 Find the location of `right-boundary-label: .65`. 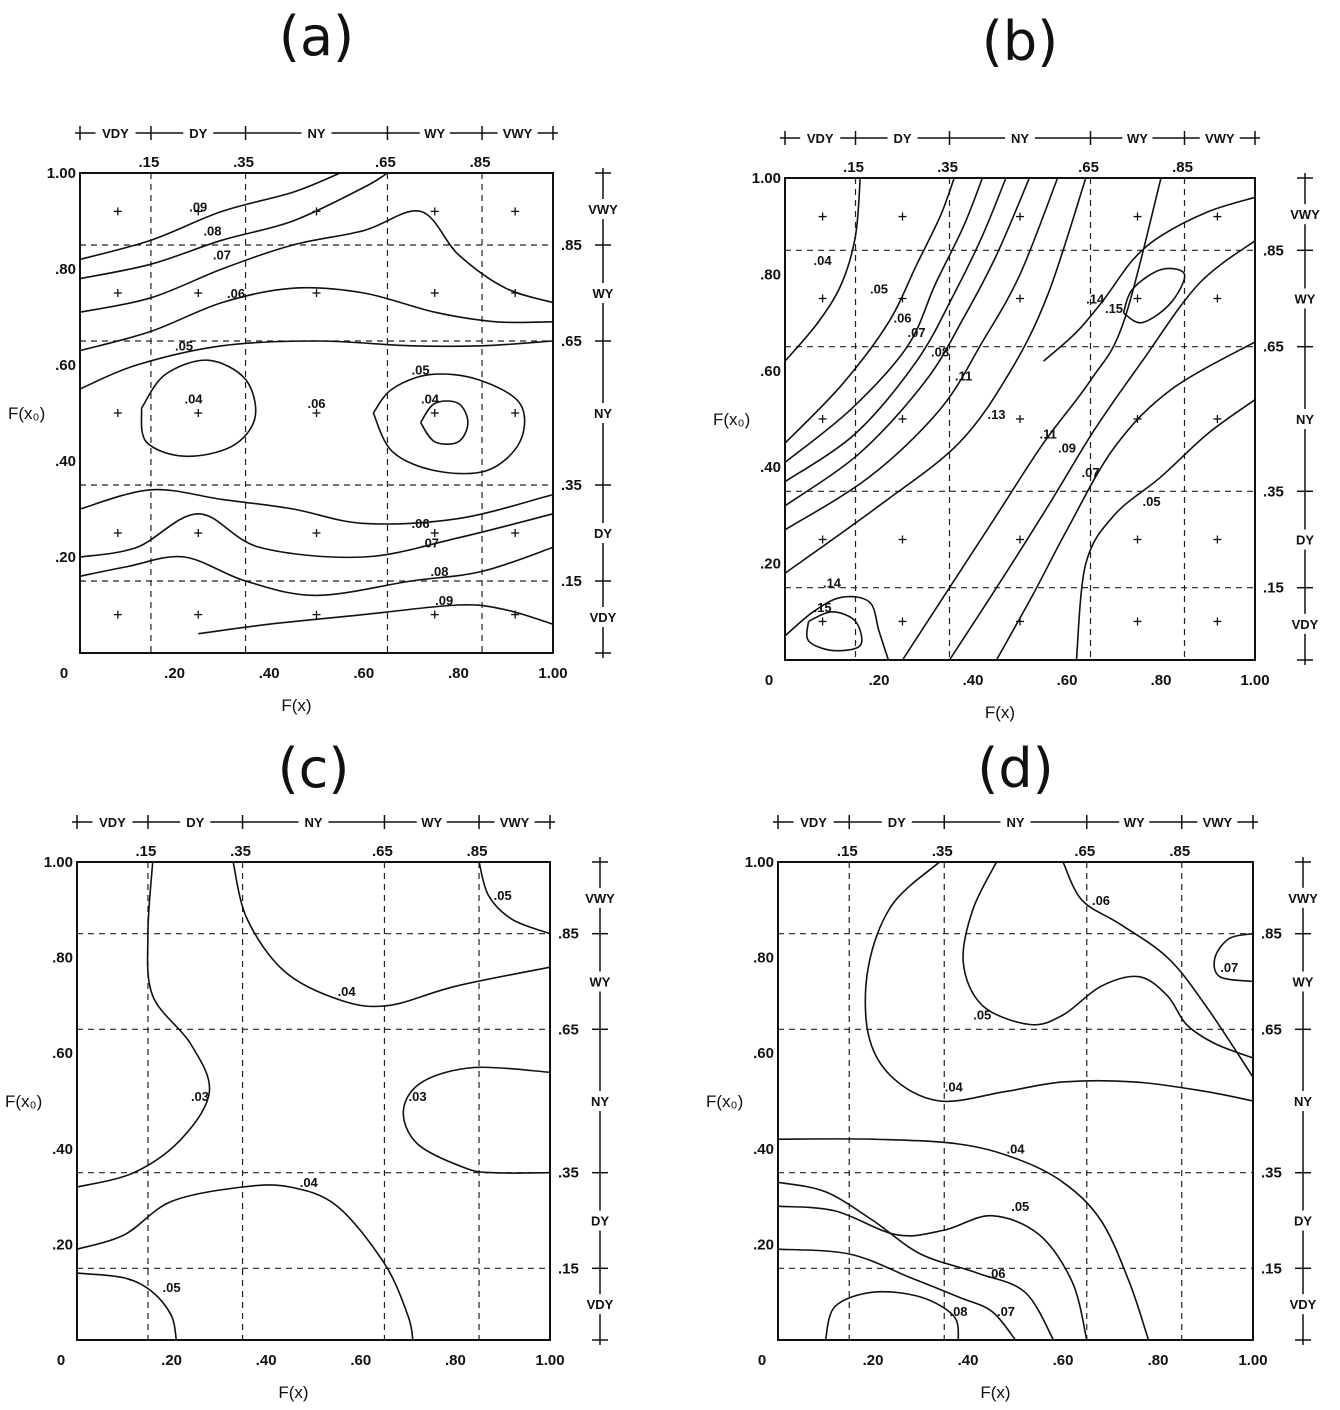

right-boundary-label: .65 is located at coordinates (1271, 1029).